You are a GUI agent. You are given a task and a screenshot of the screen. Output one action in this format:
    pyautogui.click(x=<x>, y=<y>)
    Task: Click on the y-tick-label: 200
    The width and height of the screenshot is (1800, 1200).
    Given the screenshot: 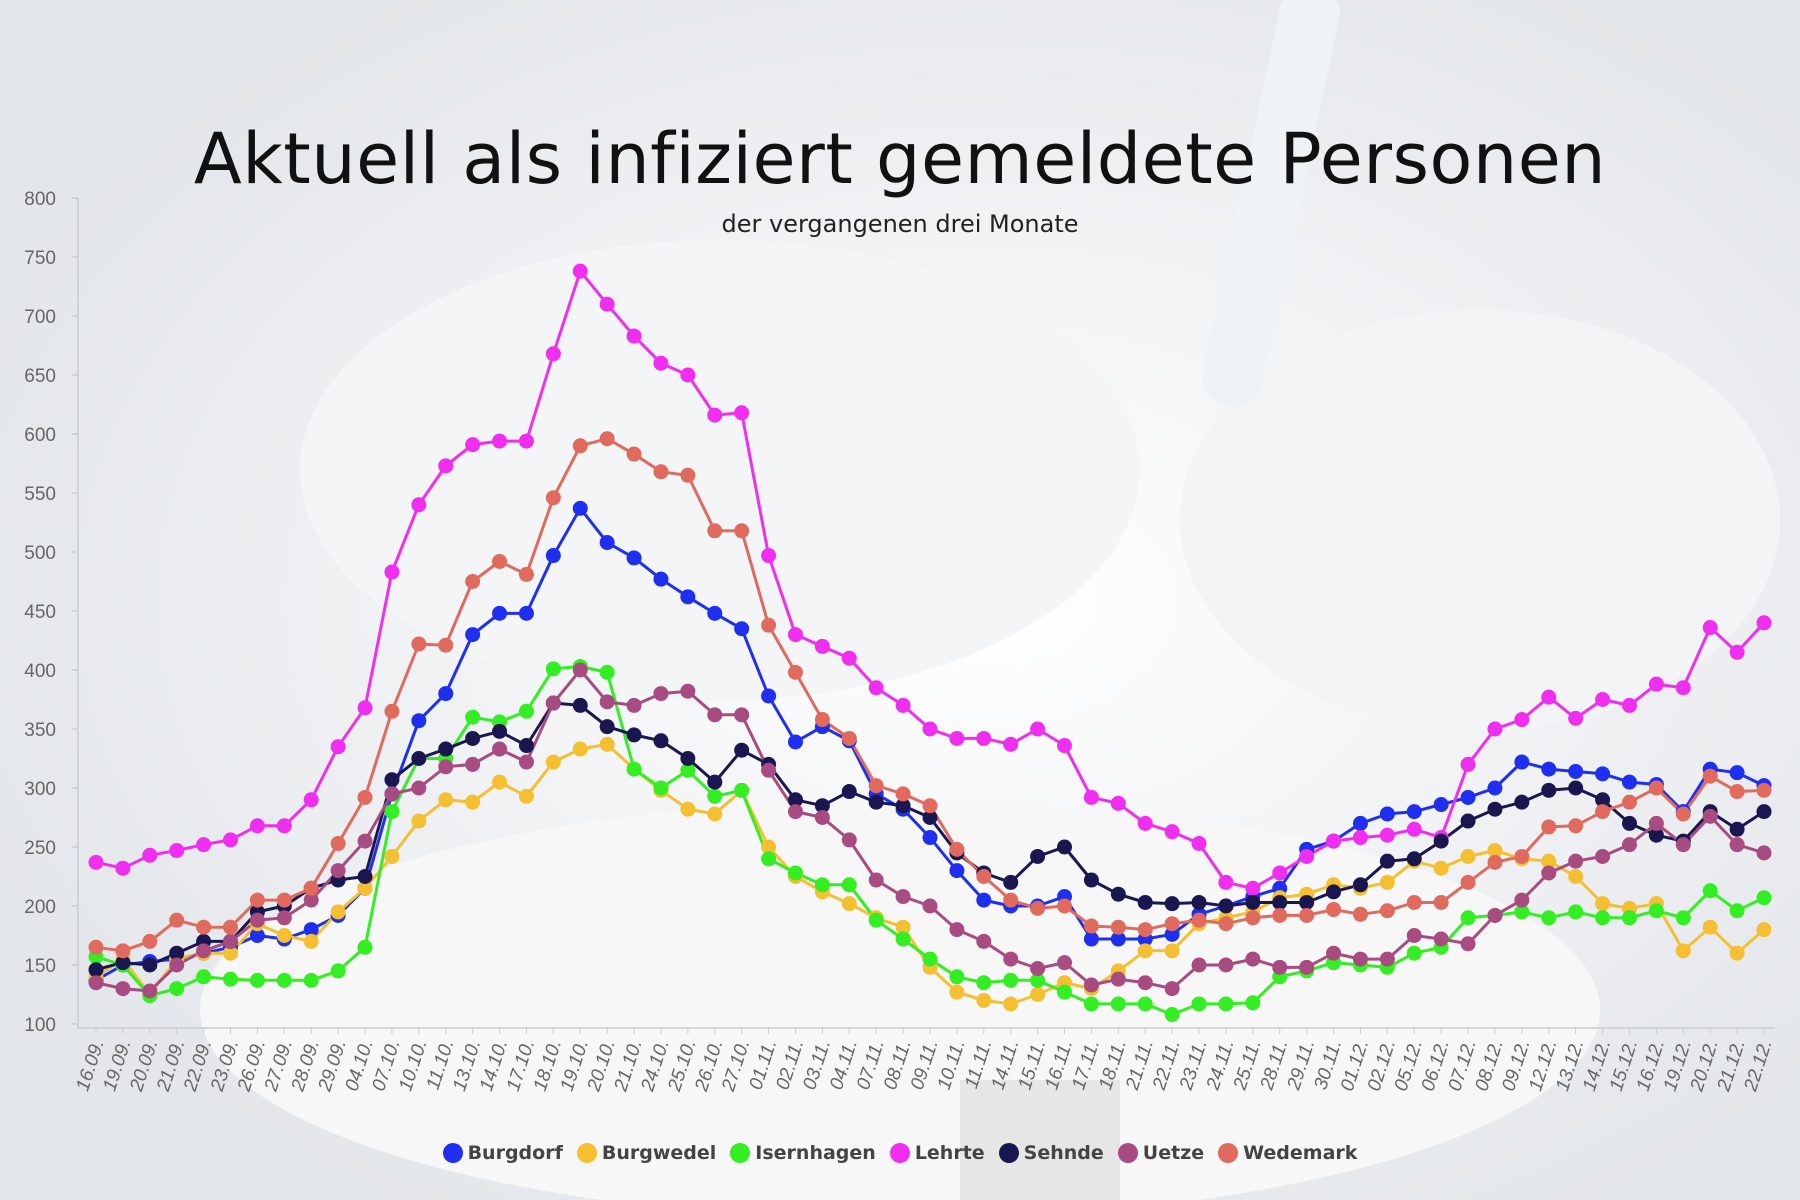 What is the action you would take?
    pyautogui.click(x=40, y=907)
    